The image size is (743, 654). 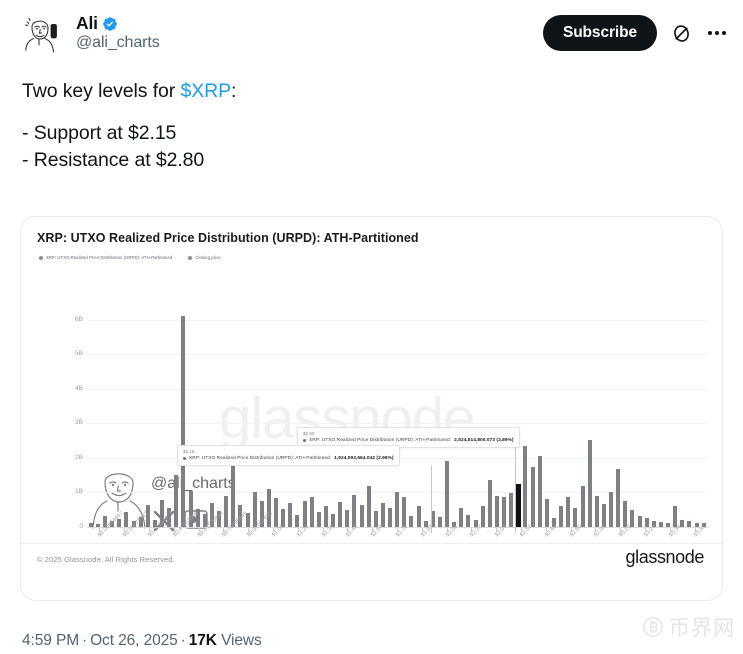 What do you see at coordinates (118, 42) in the screenshot?
I see `user-handle: @ali_charts` at bounding box center [118, 42].